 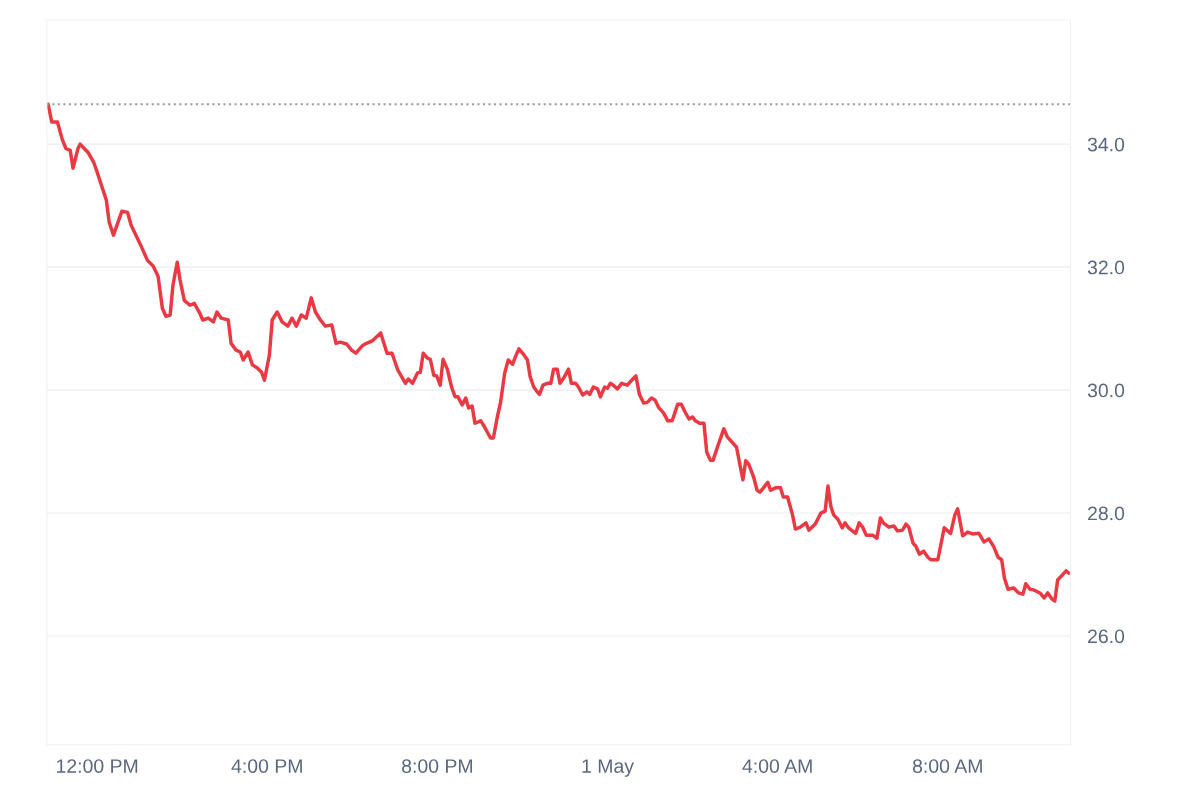 I want to click on x-tick-label: 4:00 AM, so click(x=777, y=766).